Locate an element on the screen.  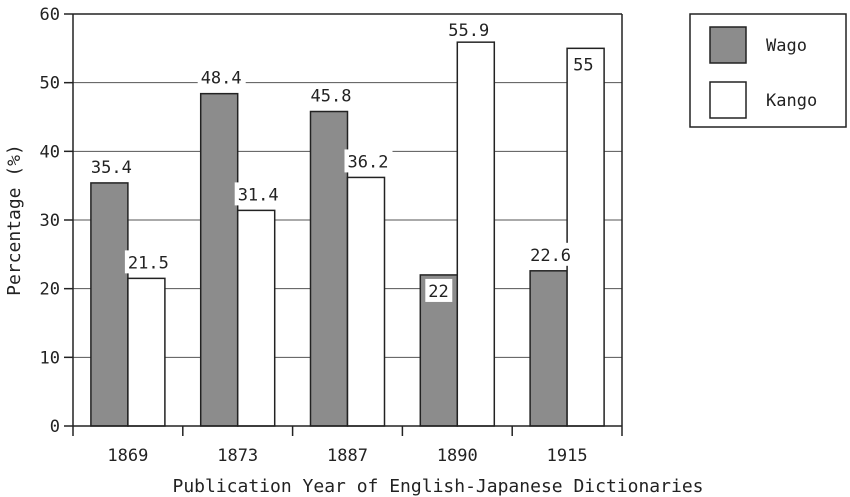
data-label-text: 55.9 is located at coordinates (468, 31).